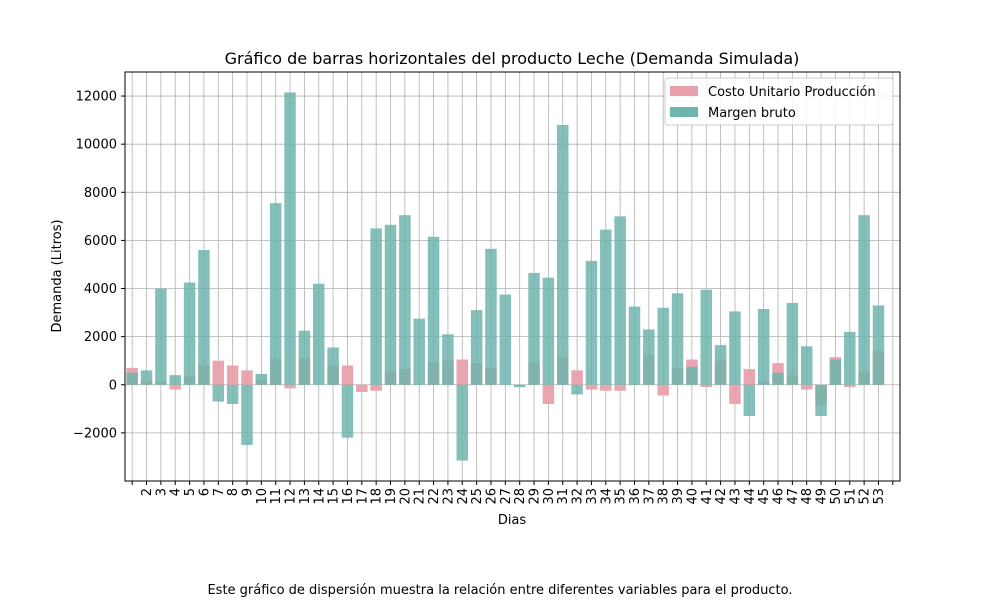  Describe the element at coordinates (219, 492) in the screenshot. I see `x-tick-label: 7` at that location.